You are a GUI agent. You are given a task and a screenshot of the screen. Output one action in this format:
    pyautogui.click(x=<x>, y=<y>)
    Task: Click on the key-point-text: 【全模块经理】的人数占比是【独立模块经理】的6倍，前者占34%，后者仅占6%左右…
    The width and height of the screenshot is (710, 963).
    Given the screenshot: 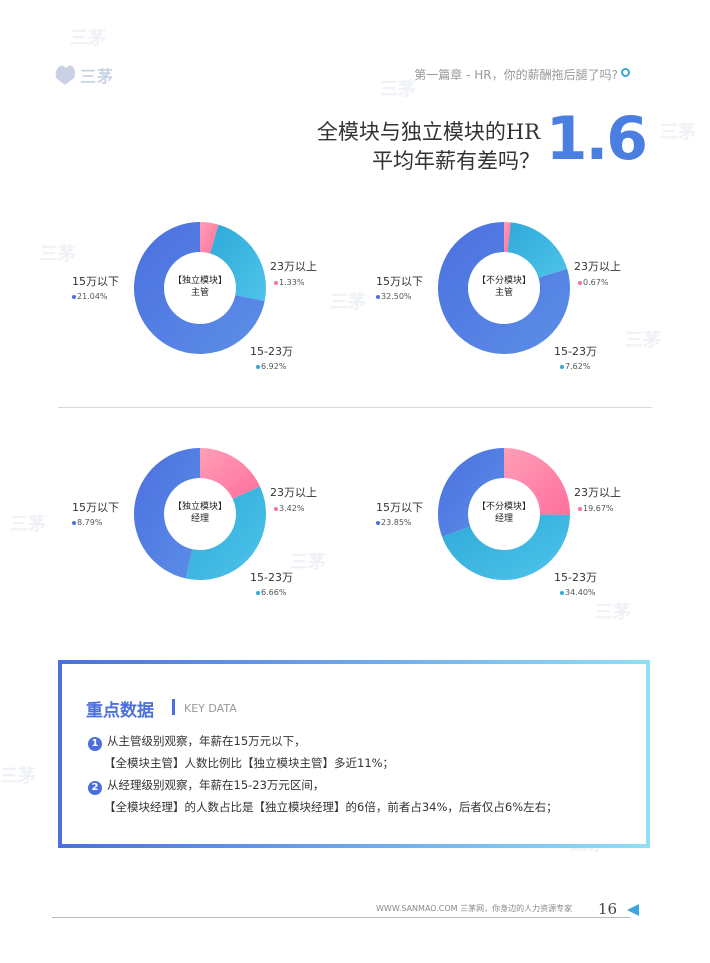 What is the action you would take?
    pyautogui.click(x=331, y=807)
    